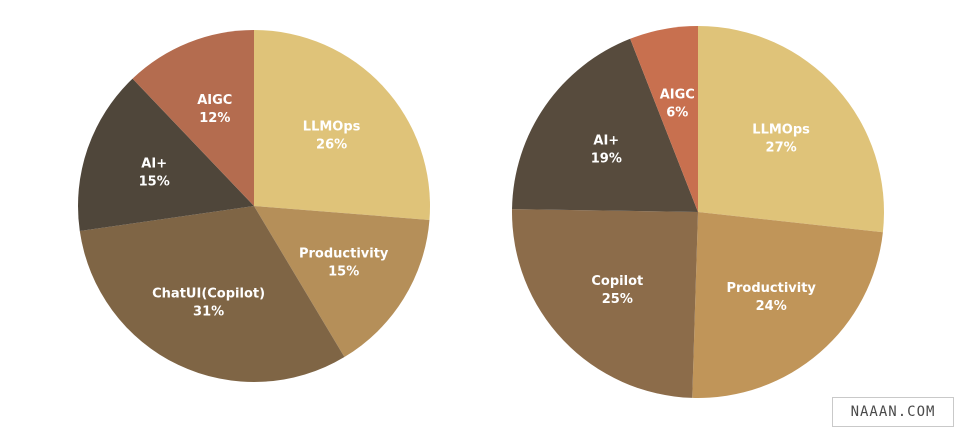  I want to click on watermark-text: NAAAN.COM, so click(893, 412).